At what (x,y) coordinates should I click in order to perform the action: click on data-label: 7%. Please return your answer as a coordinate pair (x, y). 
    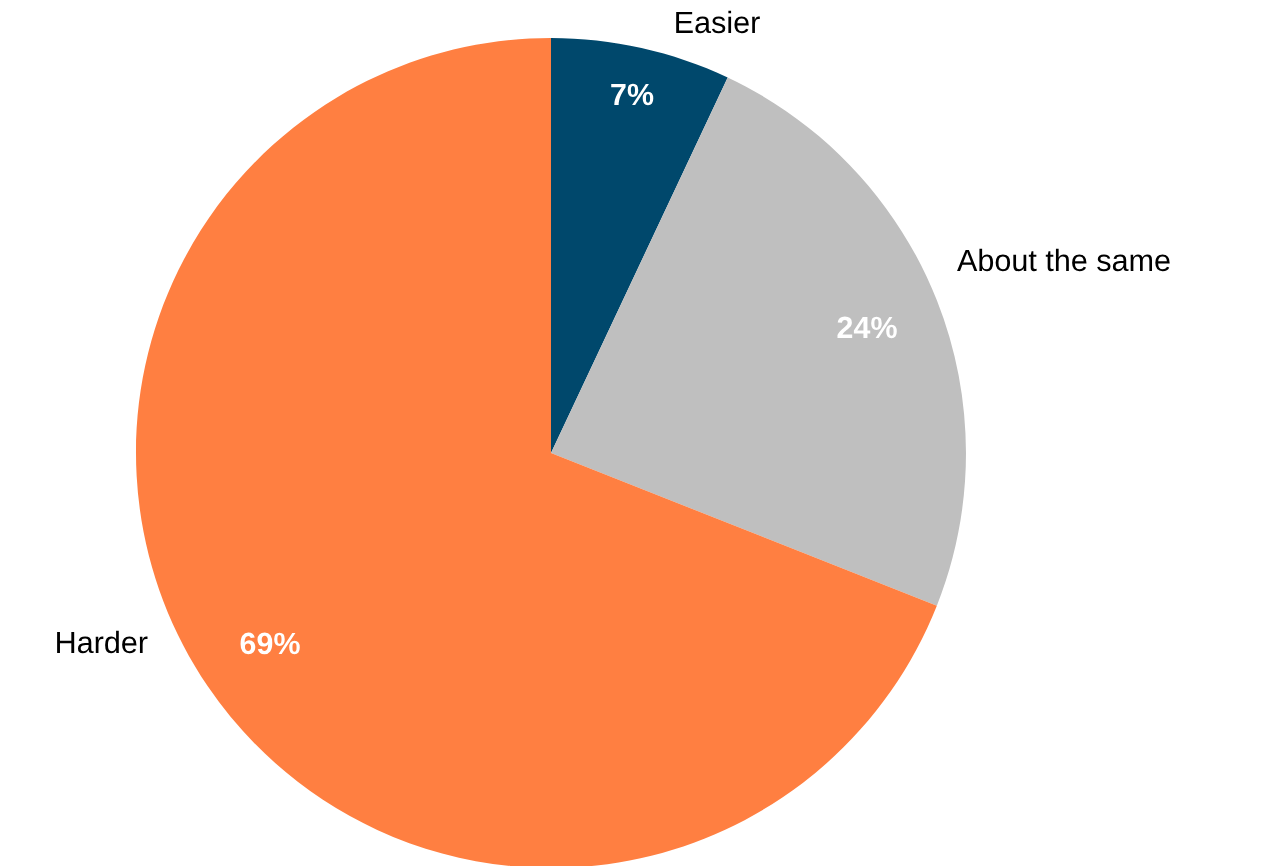
    Looking at the image, I should click on (632, 94).